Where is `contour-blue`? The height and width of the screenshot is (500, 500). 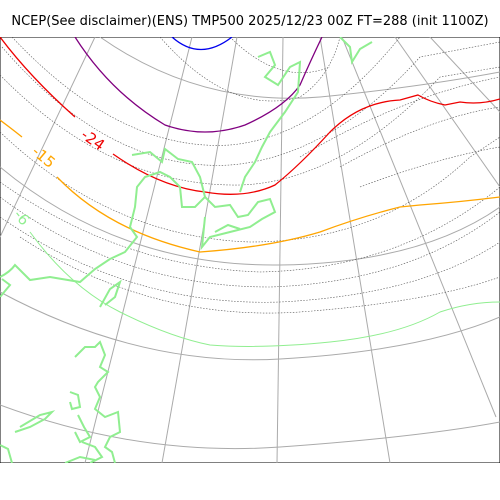 contour-blue is located at coordinates (202, 43).